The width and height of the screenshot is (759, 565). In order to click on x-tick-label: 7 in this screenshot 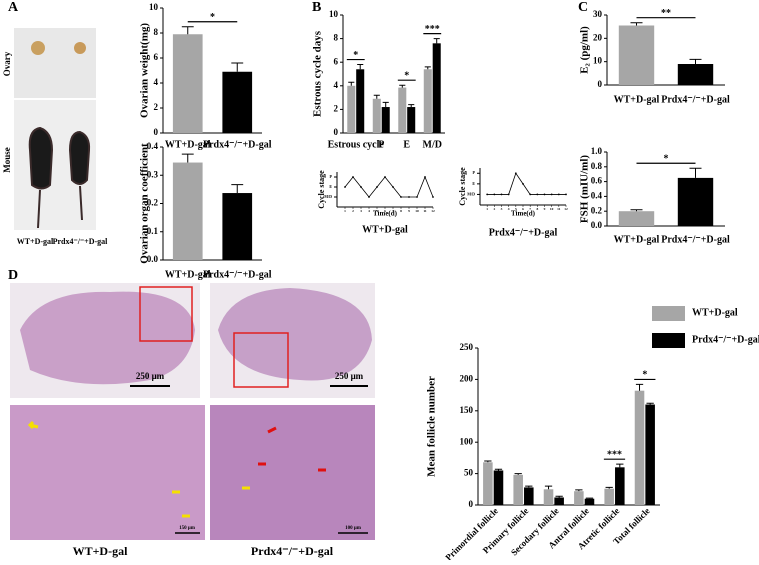, I will do `click(530, 209)`.